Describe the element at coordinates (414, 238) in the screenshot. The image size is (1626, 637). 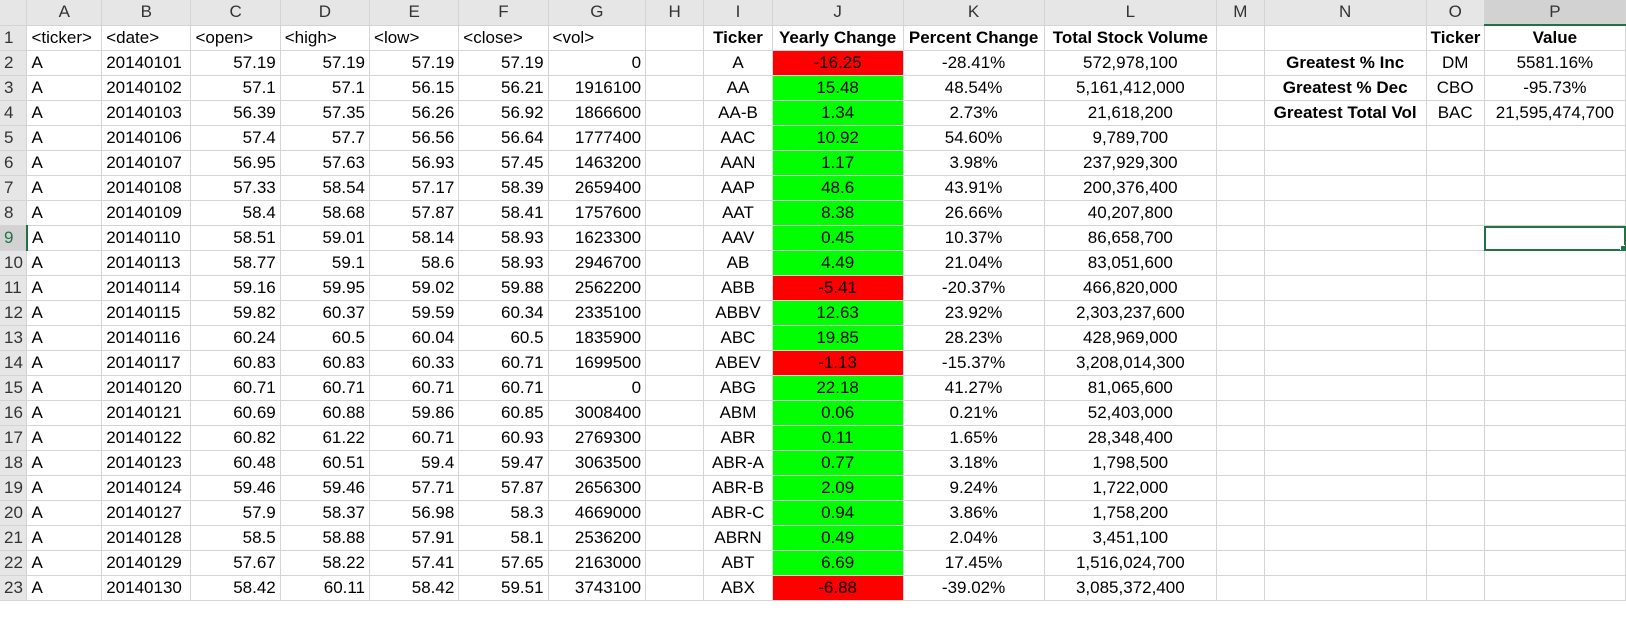
I see `cell-e: 58.14` at that location.